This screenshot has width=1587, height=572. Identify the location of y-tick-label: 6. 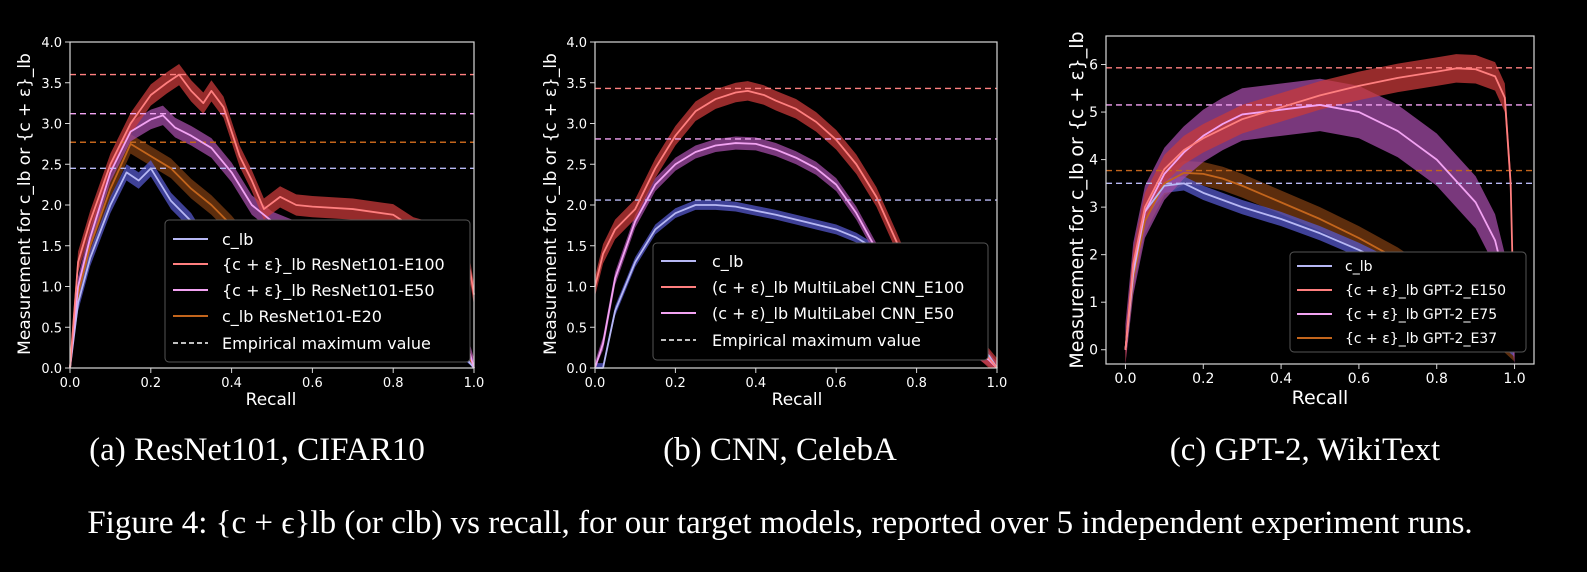
(1093, 66).